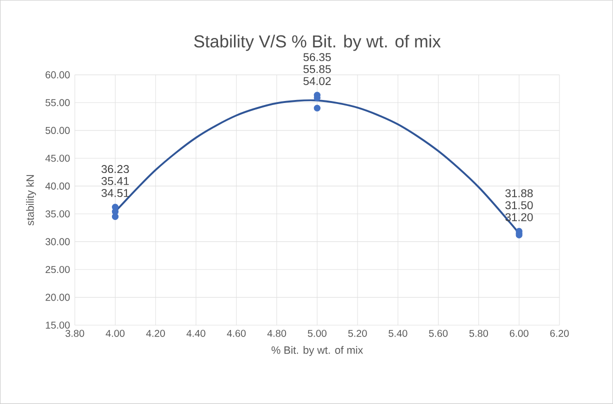 The image size is (613, 404). Describe the element at coordinates (57, 186) in the screenshot. I see `y-tick-label: 40.00` at that location.